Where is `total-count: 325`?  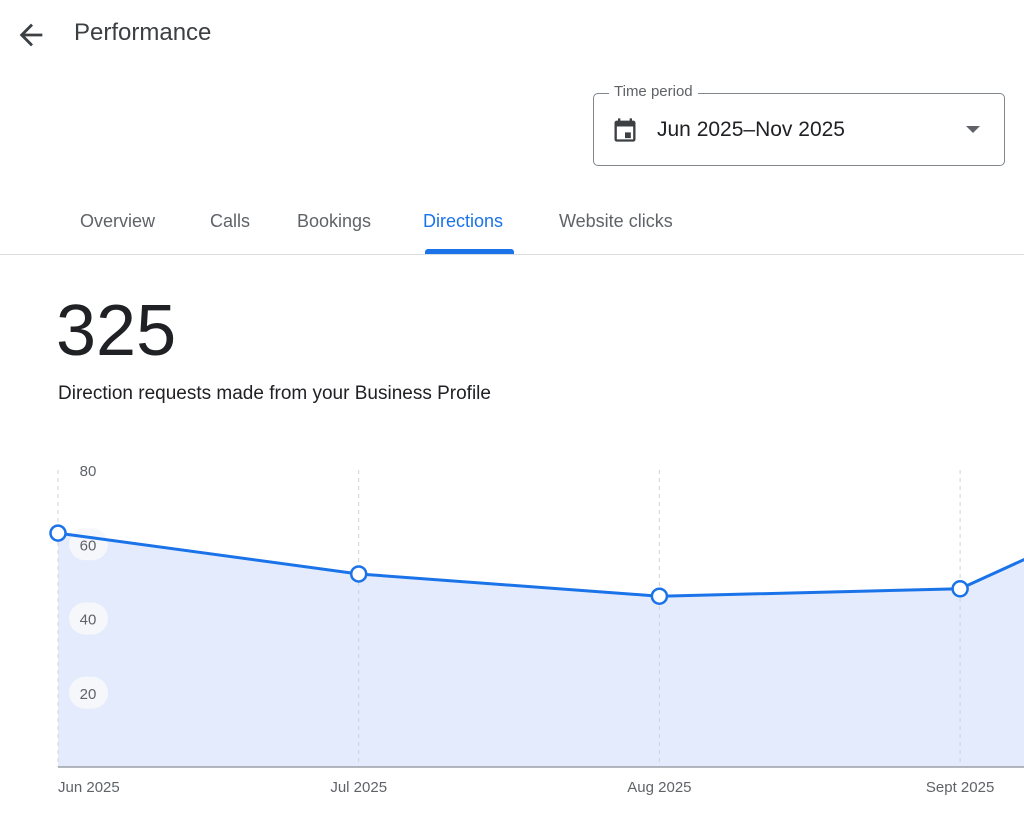
total-count: 325 is located at coordinates (116, 331).